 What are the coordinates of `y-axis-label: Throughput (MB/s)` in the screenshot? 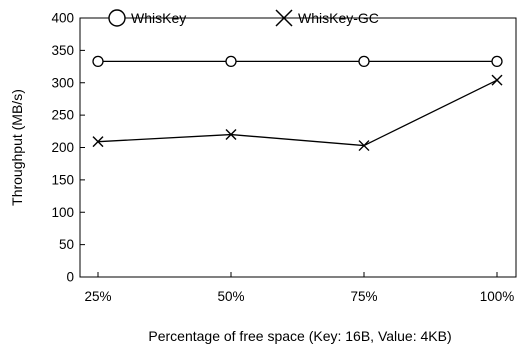 It's located at (17, 147).